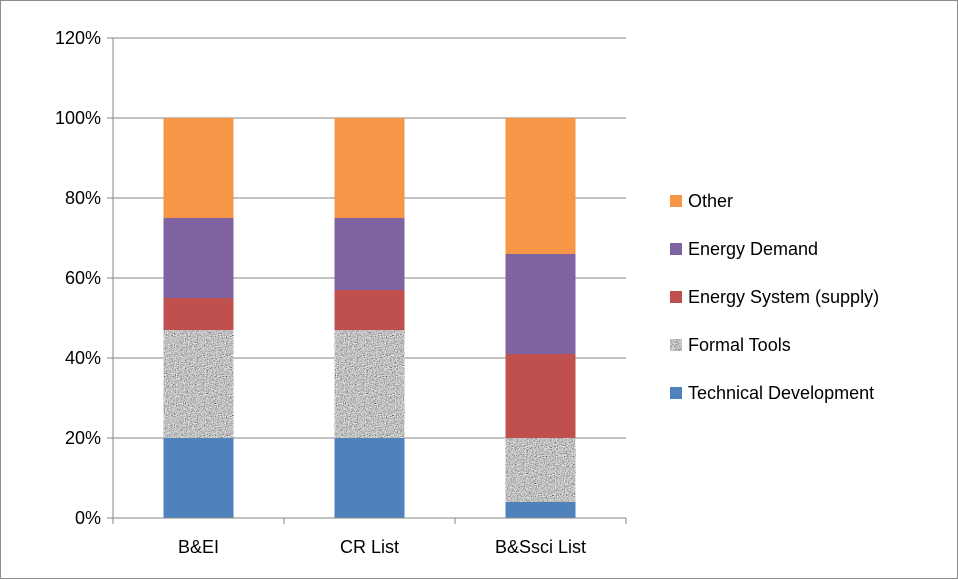  What do you see at coordinates (676, 297) in the screenshot?
I see `legend-swatch-energy-system-supply` at bounding box center [676, 297].